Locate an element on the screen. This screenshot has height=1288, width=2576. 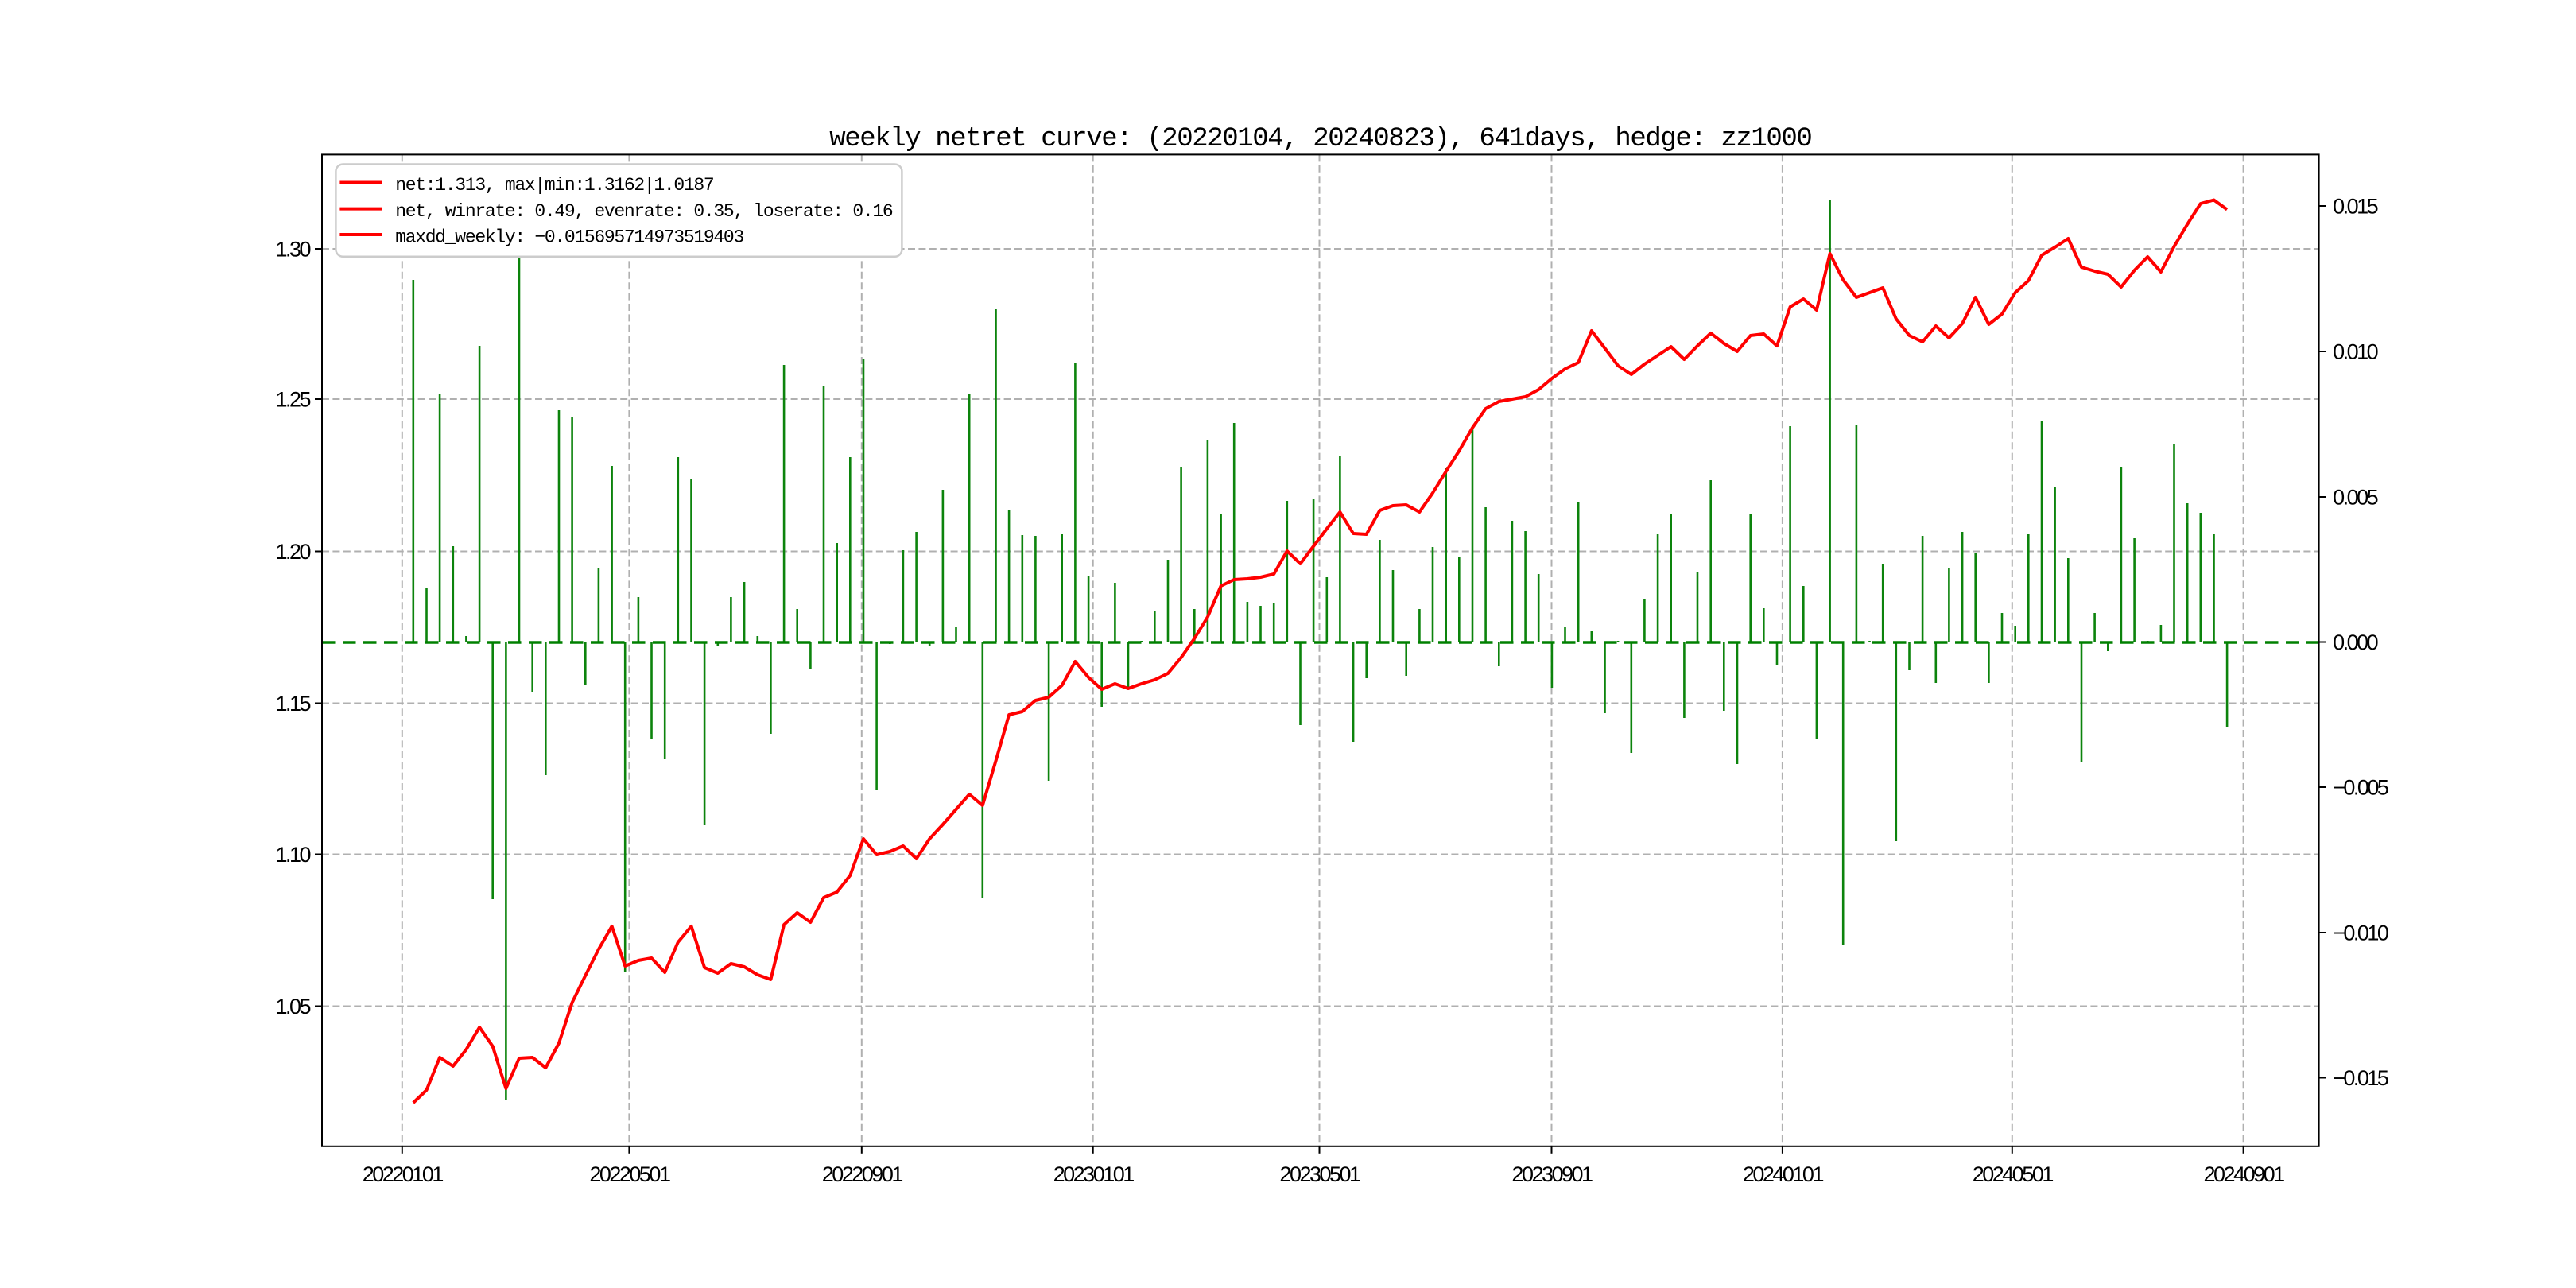
svg-text: 20220901 is located at coordinates (863, 1174).